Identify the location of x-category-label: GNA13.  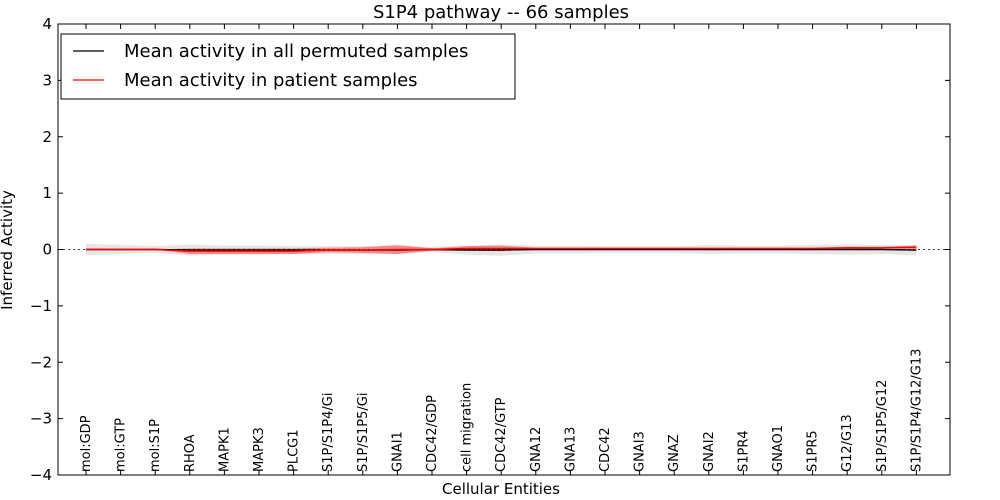
(570, 449).